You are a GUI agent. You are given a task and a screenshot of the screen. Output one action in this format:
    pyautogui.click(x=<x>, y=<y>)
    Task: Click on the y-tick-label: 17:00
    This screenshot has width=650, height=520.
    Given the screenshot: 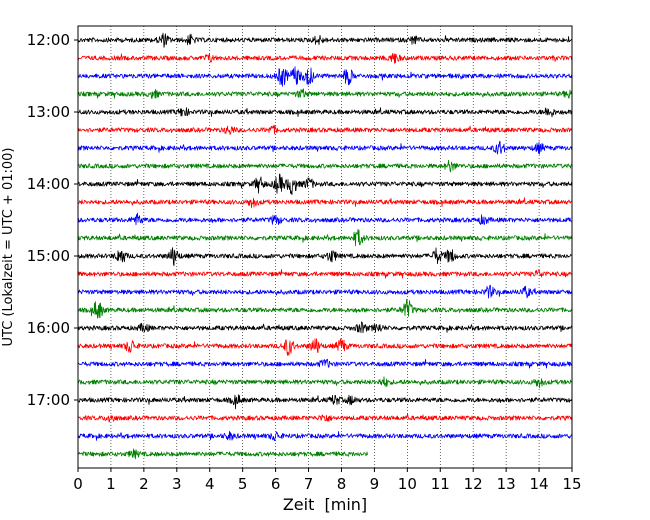 What is the action you would take?
    pyautogui.click(x=48, y=400)
    